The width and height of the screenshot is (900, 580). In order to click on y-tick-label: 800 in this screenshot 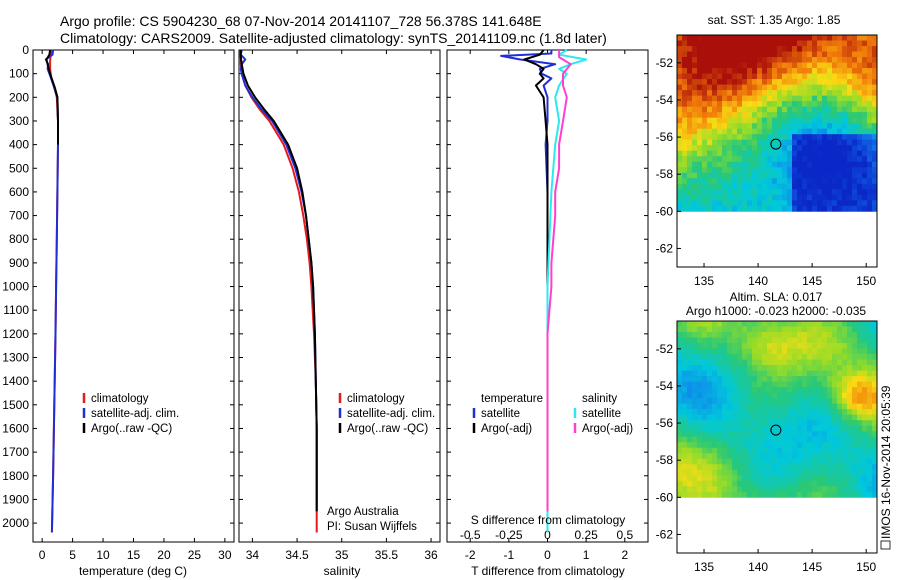, I will do `click(19, 239)`.